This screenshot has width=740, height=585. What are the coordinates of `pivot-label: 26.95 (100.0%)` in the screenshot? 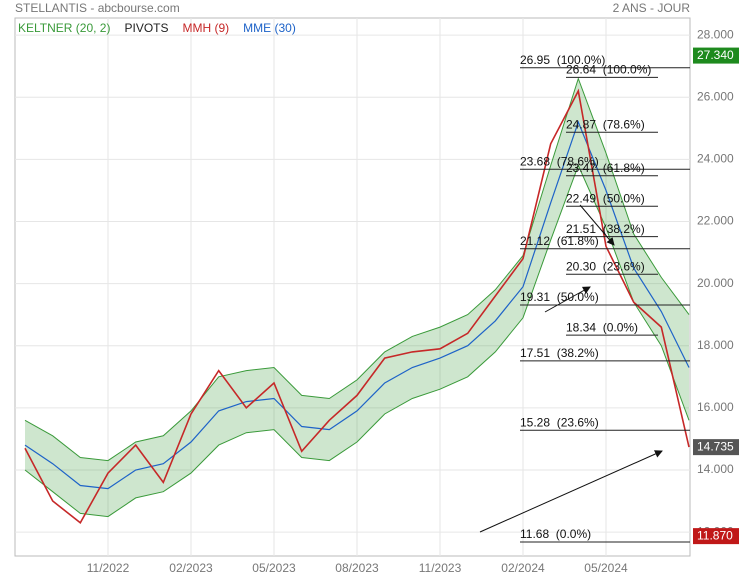 It's located at (562, 60).